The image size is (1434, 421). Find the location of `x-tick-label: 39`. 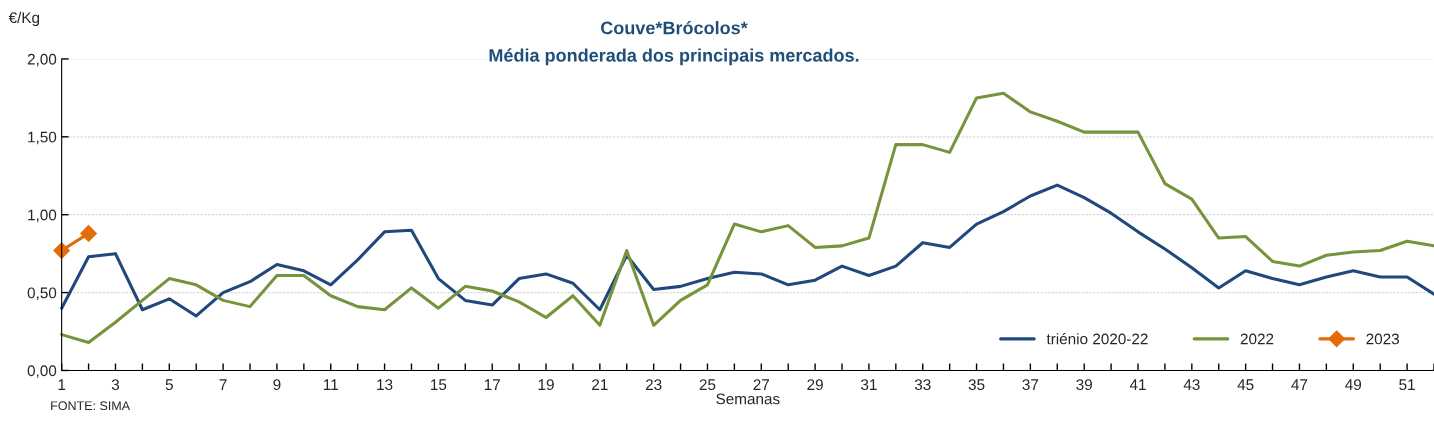

x-tick-label: 39 is located at coordinates (1084, 385).